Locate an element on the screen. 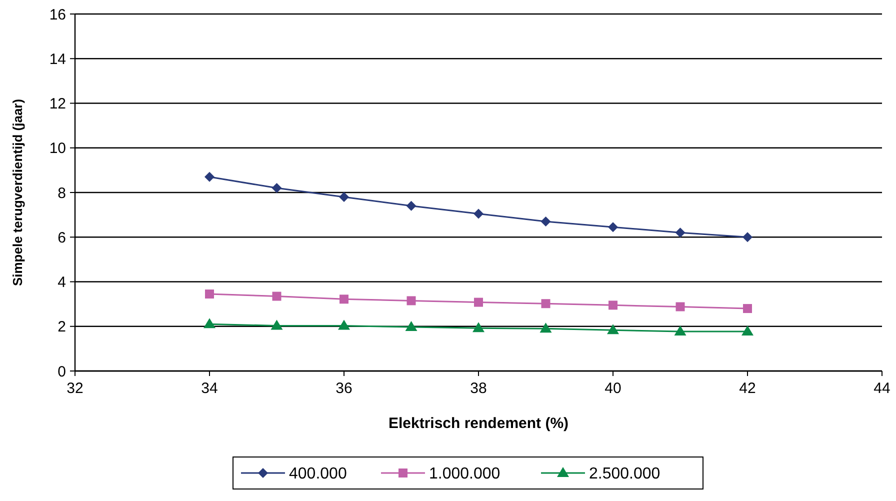  x-tick-label: 40 is located at coordinates (613, 388).